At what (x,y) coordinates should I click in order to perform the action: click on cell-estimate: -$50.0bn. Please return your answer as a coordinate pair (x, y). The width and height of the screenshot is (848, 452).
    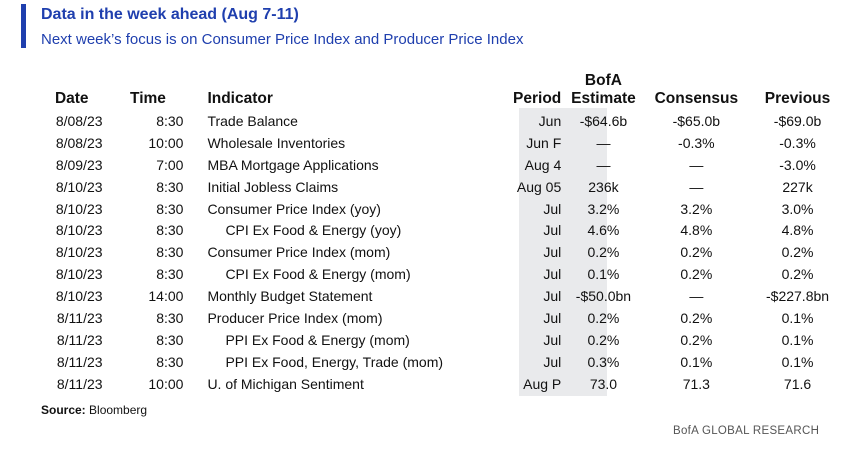
    Looking at the image, I should click on (603, 296).